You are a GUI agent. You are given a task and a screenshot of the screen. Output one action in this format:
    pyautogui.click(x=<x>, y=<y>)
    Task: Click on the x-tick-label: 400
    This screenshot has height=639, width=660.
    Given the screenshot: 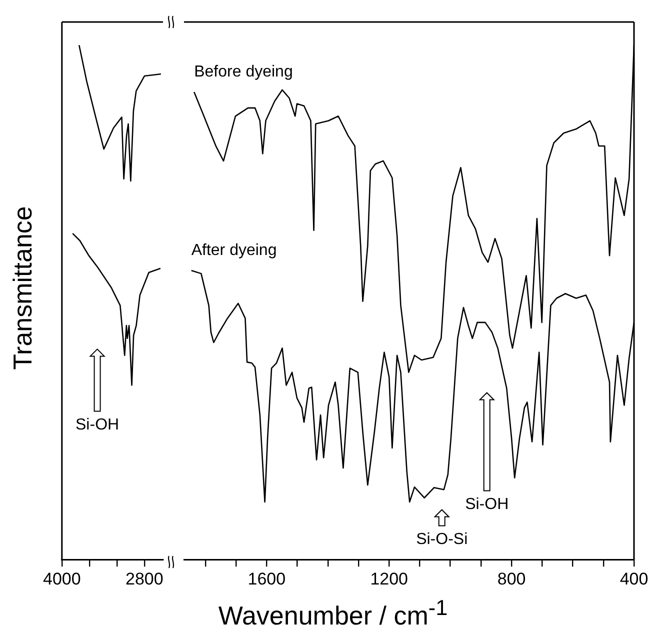 What is the action you would take?
    pyautogui.click(x=634, y=578)
    